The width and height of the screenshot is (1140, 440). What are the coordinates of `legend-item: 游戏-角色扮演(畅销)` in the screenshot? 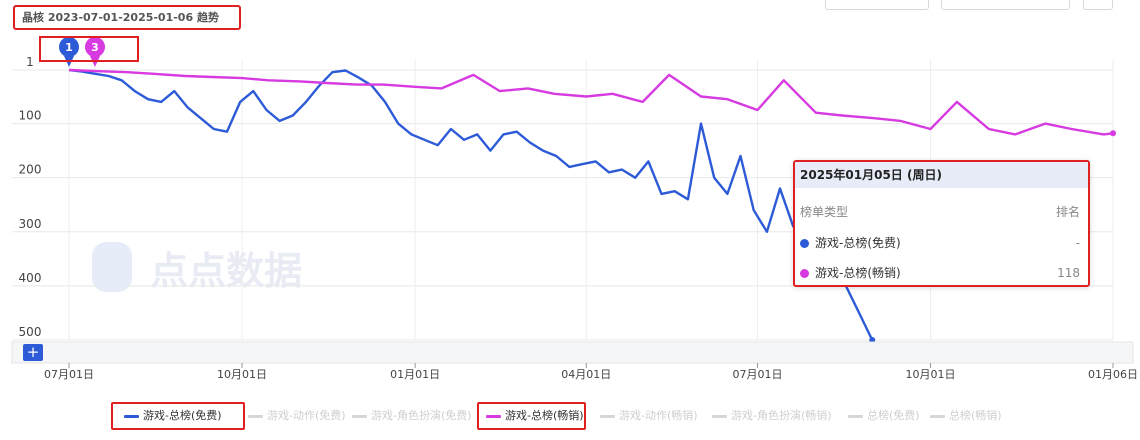 It's located at (772, 416).